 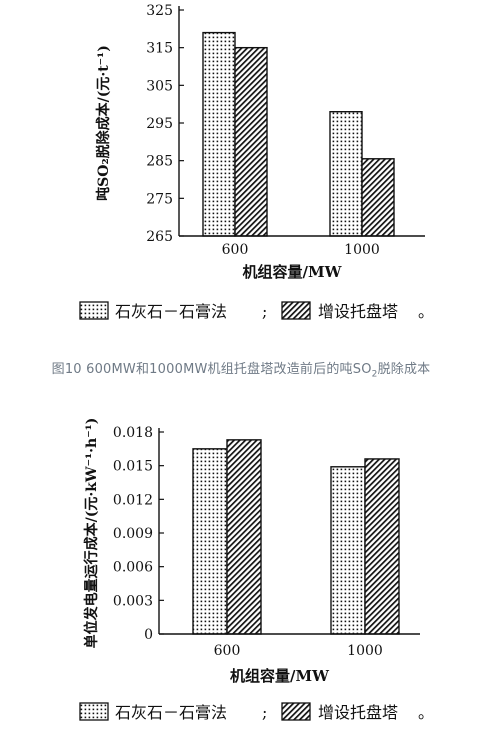 What do you see at coordinates (159, 11) in the screenshot?
I see `y-tick-label: 325` at bounding box center [159, 11].